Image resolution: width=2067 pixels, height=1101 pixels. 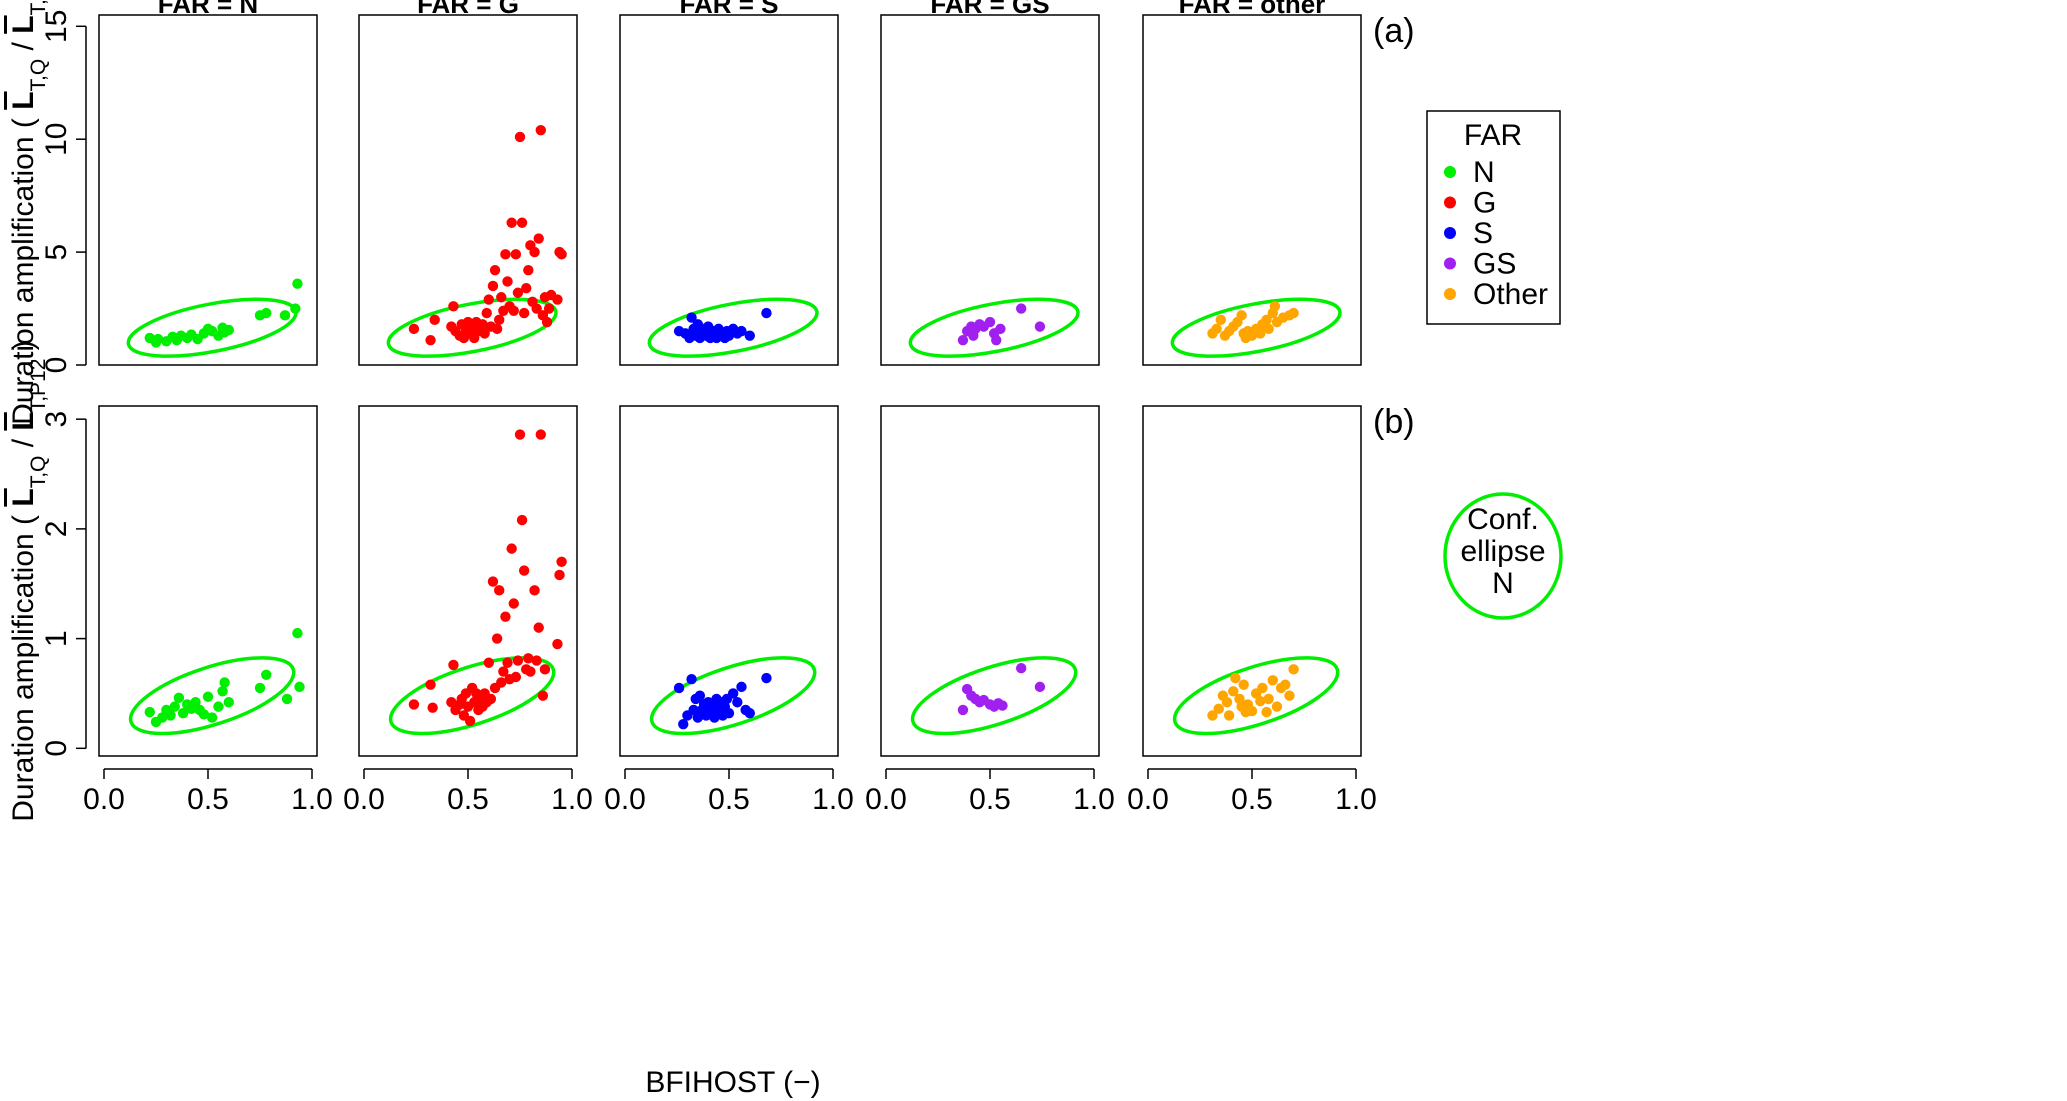 I want to click on points-gs, so click(x=1001, y=689).